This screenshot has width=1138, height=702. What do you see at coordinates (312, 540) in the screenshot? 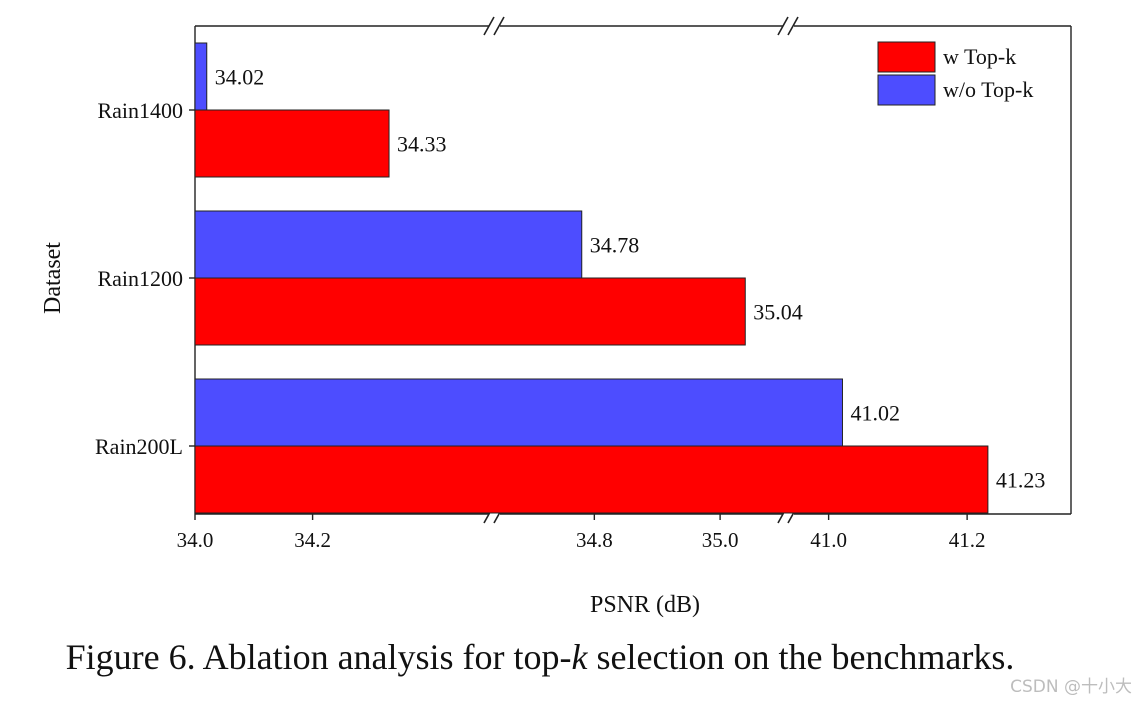
I see `x-tick-label: 34.2` at bounding box center [312, 540].